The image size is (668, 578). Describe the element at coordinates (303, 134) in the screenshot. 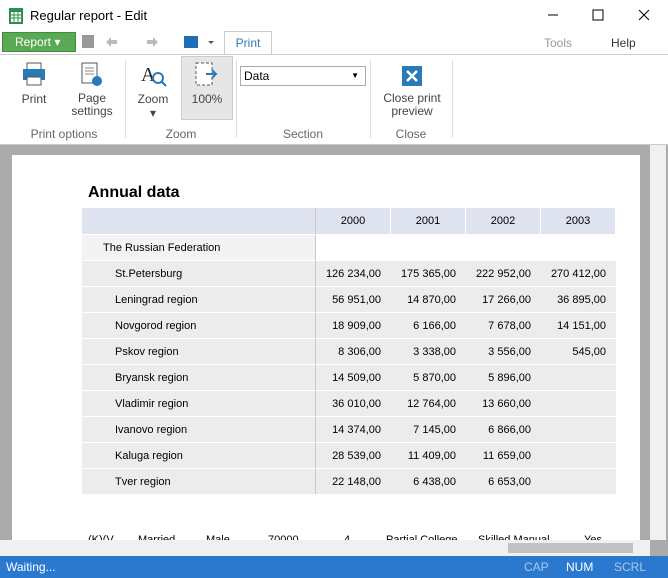

I see `group-label: Section` at that location.